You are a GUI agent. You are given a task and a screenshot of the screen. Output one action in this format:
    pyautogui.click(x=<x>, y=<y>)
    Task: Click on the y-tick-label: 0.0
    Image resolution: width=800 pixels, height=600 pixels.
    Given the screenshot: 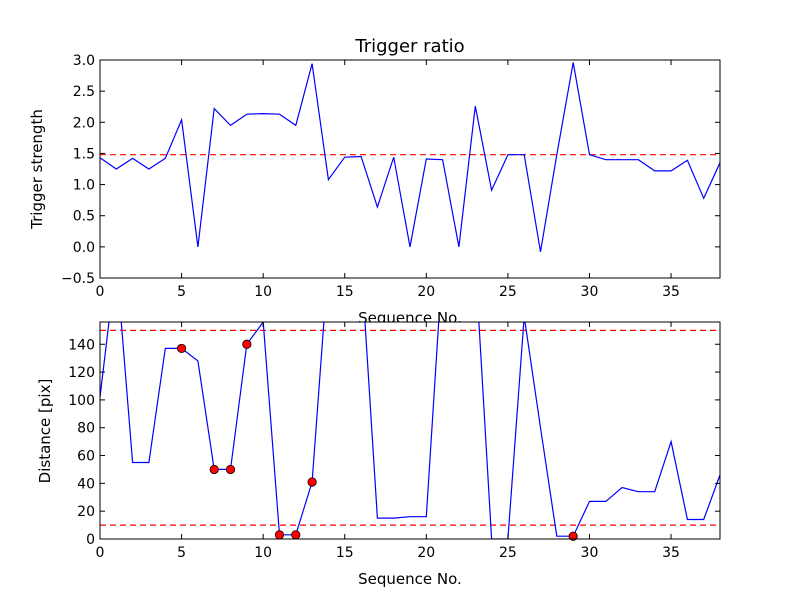 What is the action you would take?
    pyautogui.click(x=84, y=248)
    